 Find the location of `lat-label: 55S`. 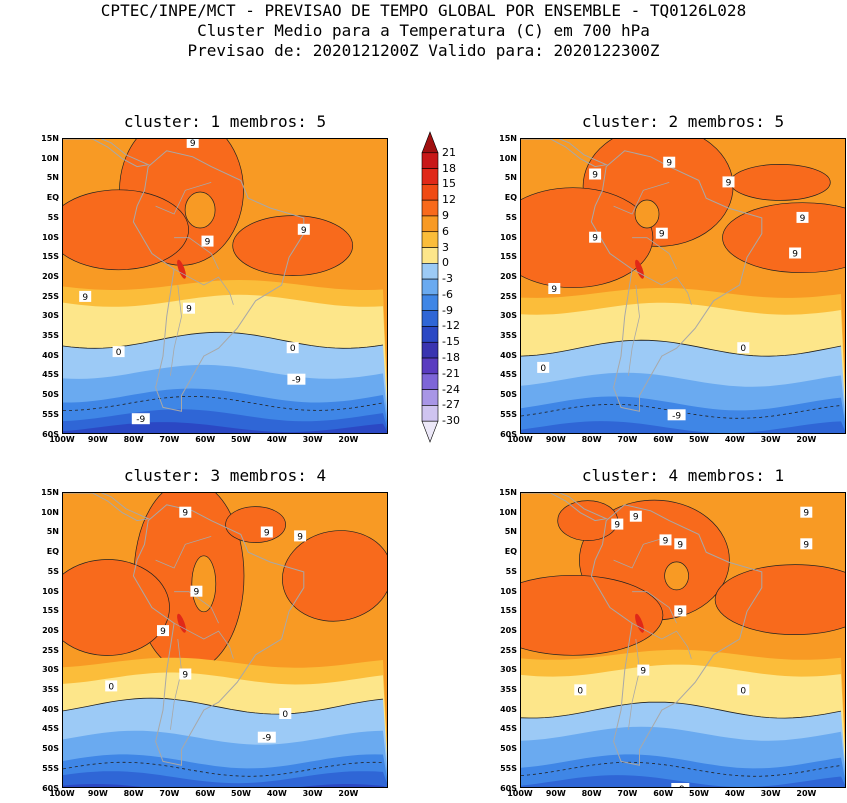

lat-label: 55S is located at coordinates (50, 768).